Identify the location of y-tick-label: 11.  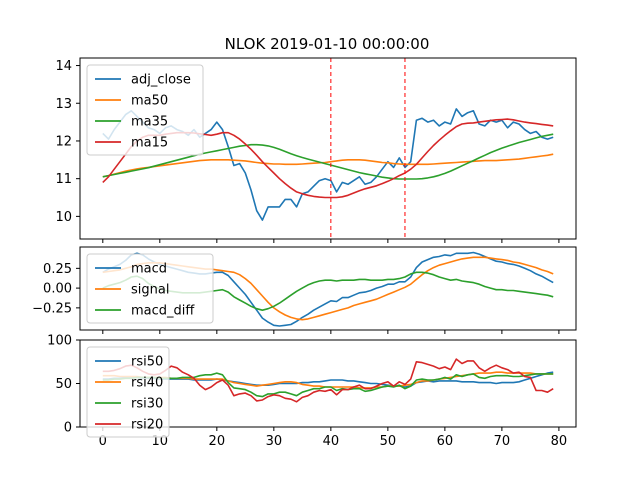
(63, 179).